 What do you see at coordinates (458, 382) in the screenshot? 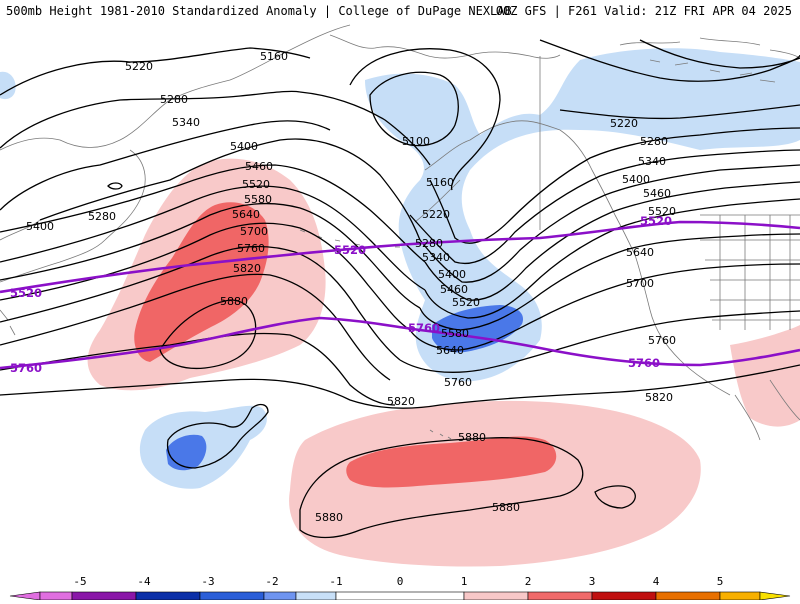
I see `label-5760-center: 5760` at bounding box center [458, 382].